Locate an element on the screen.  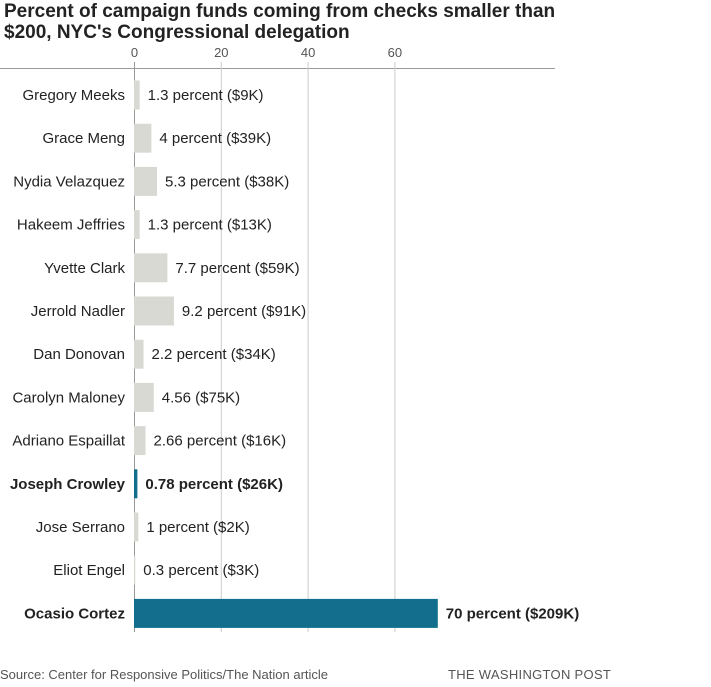
value-label: 1.3 percent ($13K) is located at coordinates (210, 225).